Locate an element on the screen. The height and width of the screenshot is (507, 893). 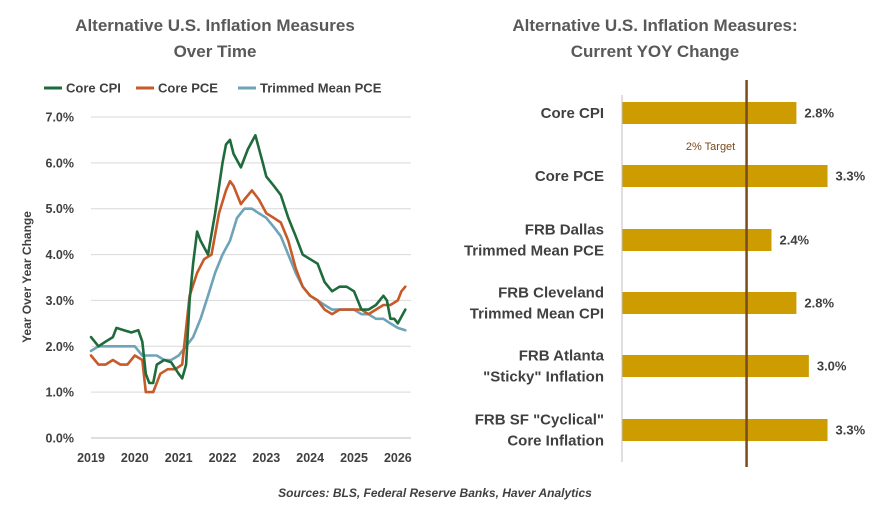
target-reference-label: 2% Target is located at coordinates (710, 147).